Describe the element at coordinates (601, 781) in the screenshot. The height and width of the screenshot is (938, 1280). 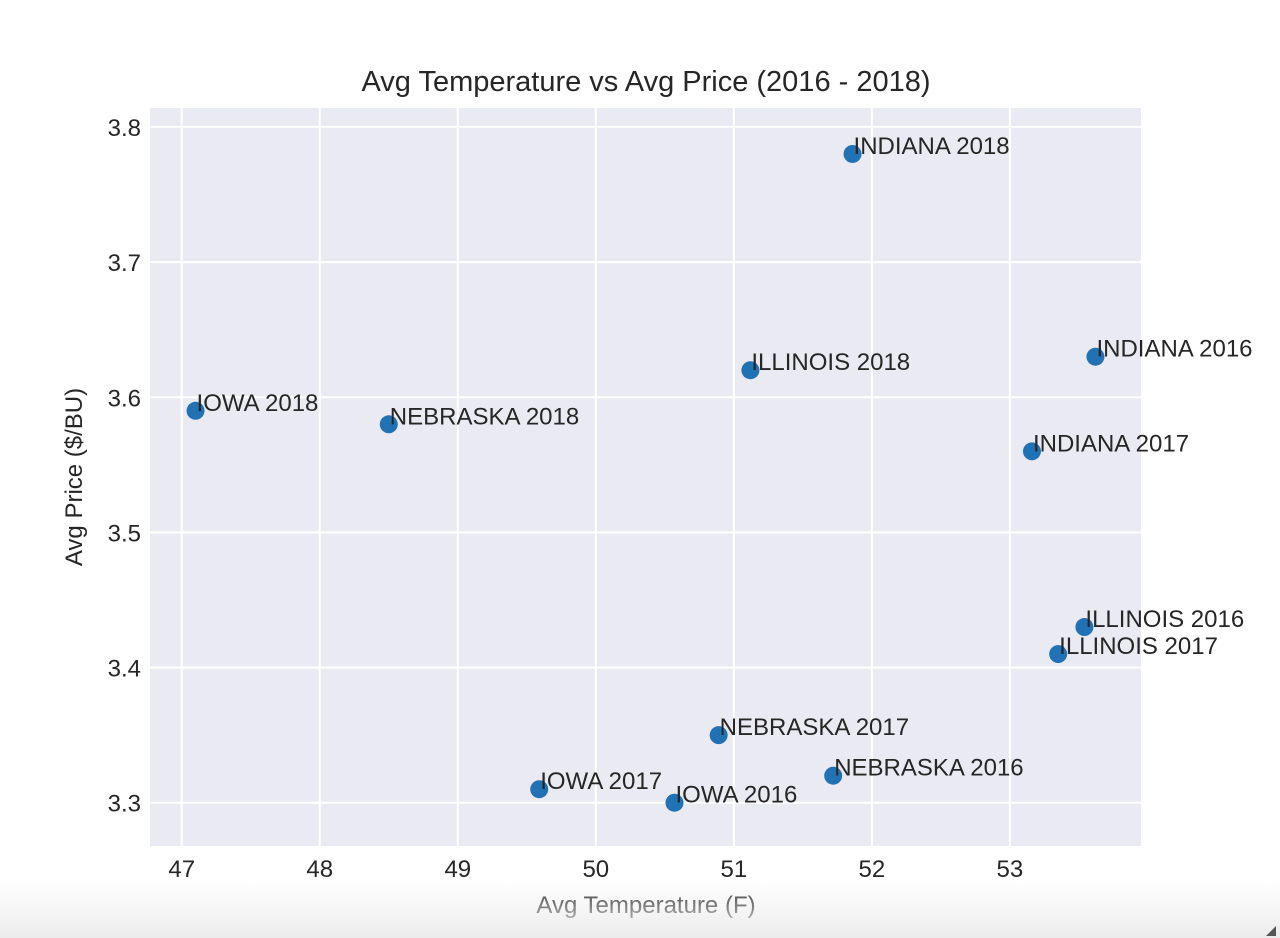
I see `point-label: IOWA 2017` at that location.